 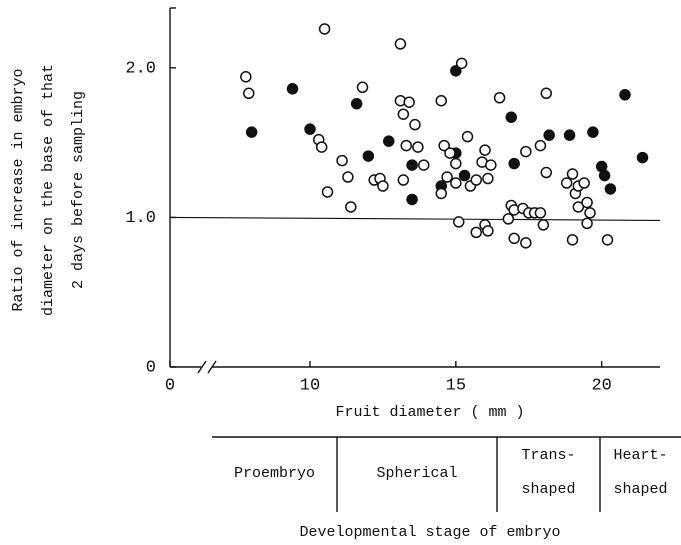 What do you see at coordinates (18, 189) in the screenshot?
I see `y-axis-label: Ratio of increase in embryo` at bounding box center [18, 189].